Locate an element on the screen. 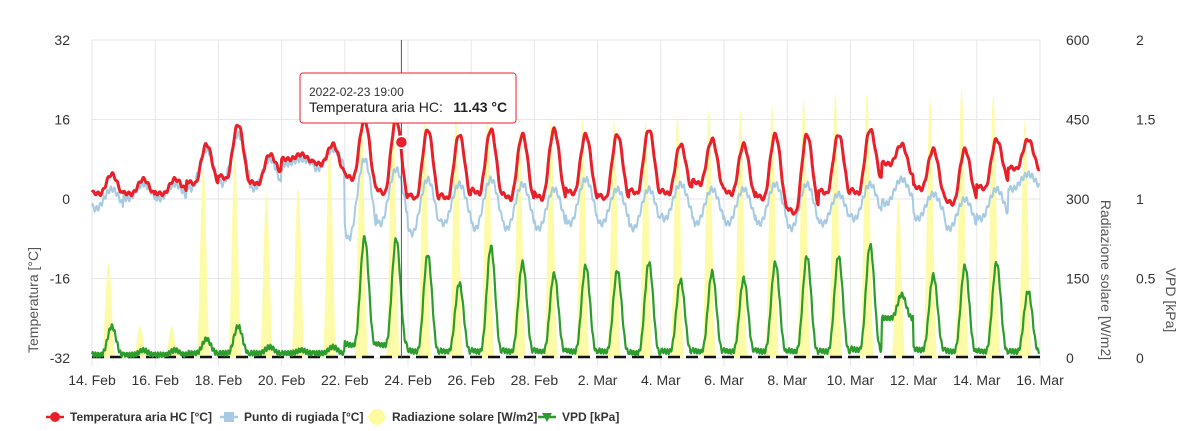 This screenshot has width=1178, height=431. legend-label: VPD [kPa] is located at coordinates (590, 417).